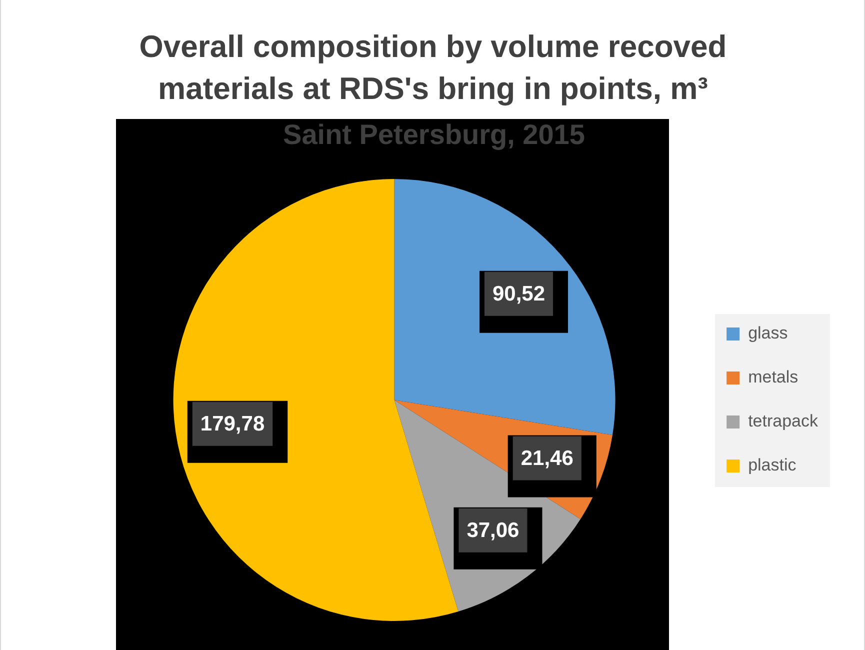  What do you see at coordinates (232, 424) in the screenshot?
I see `data-label: 179,78` at bounding box center [232, 424].